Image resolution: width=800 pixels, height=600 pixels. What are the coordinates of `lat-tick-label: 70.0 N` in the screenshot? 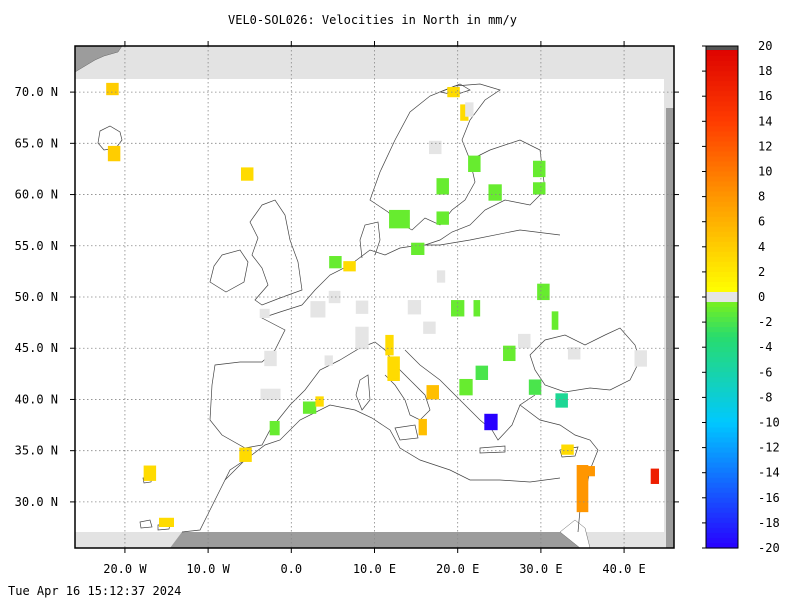 It's located at (36, 92).